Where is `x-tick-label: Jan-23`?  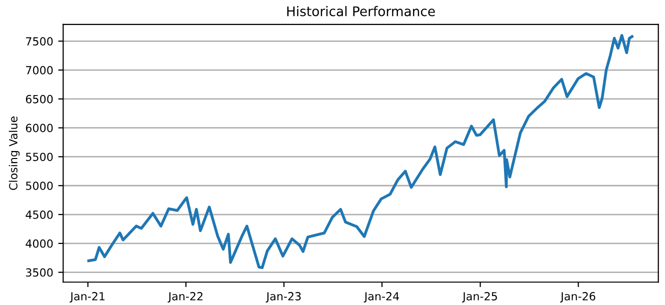 x-tick-label: Jan-23 is located at coordinates (283, 297).